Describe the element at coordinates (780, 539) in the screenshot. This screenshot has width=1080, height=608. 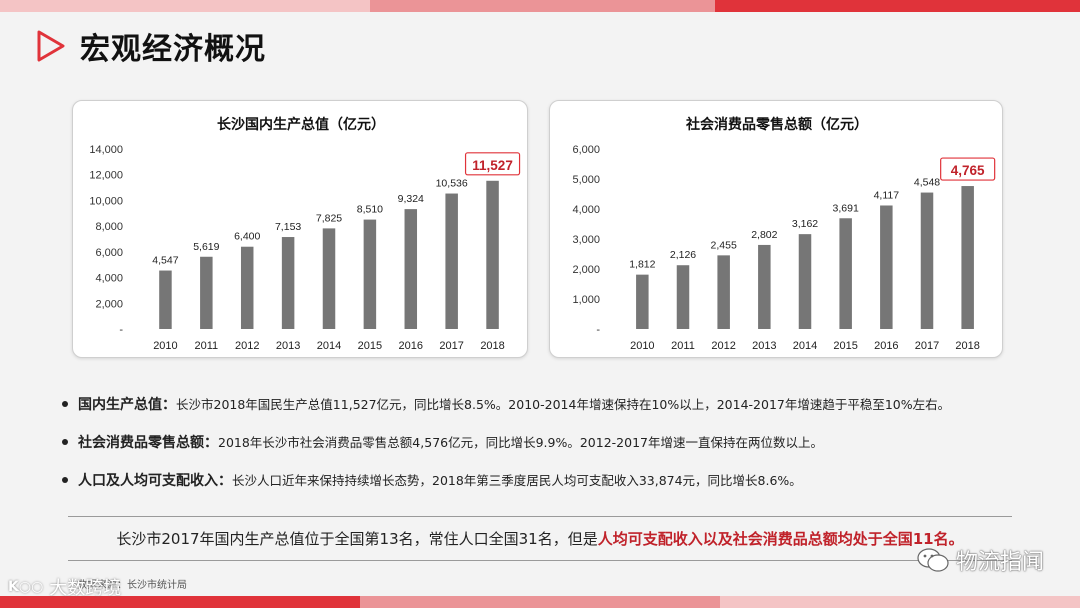
I see `conclusion-highlight: 人均可支配收入以及社会消费品总额均处于全国11名。` at that location.